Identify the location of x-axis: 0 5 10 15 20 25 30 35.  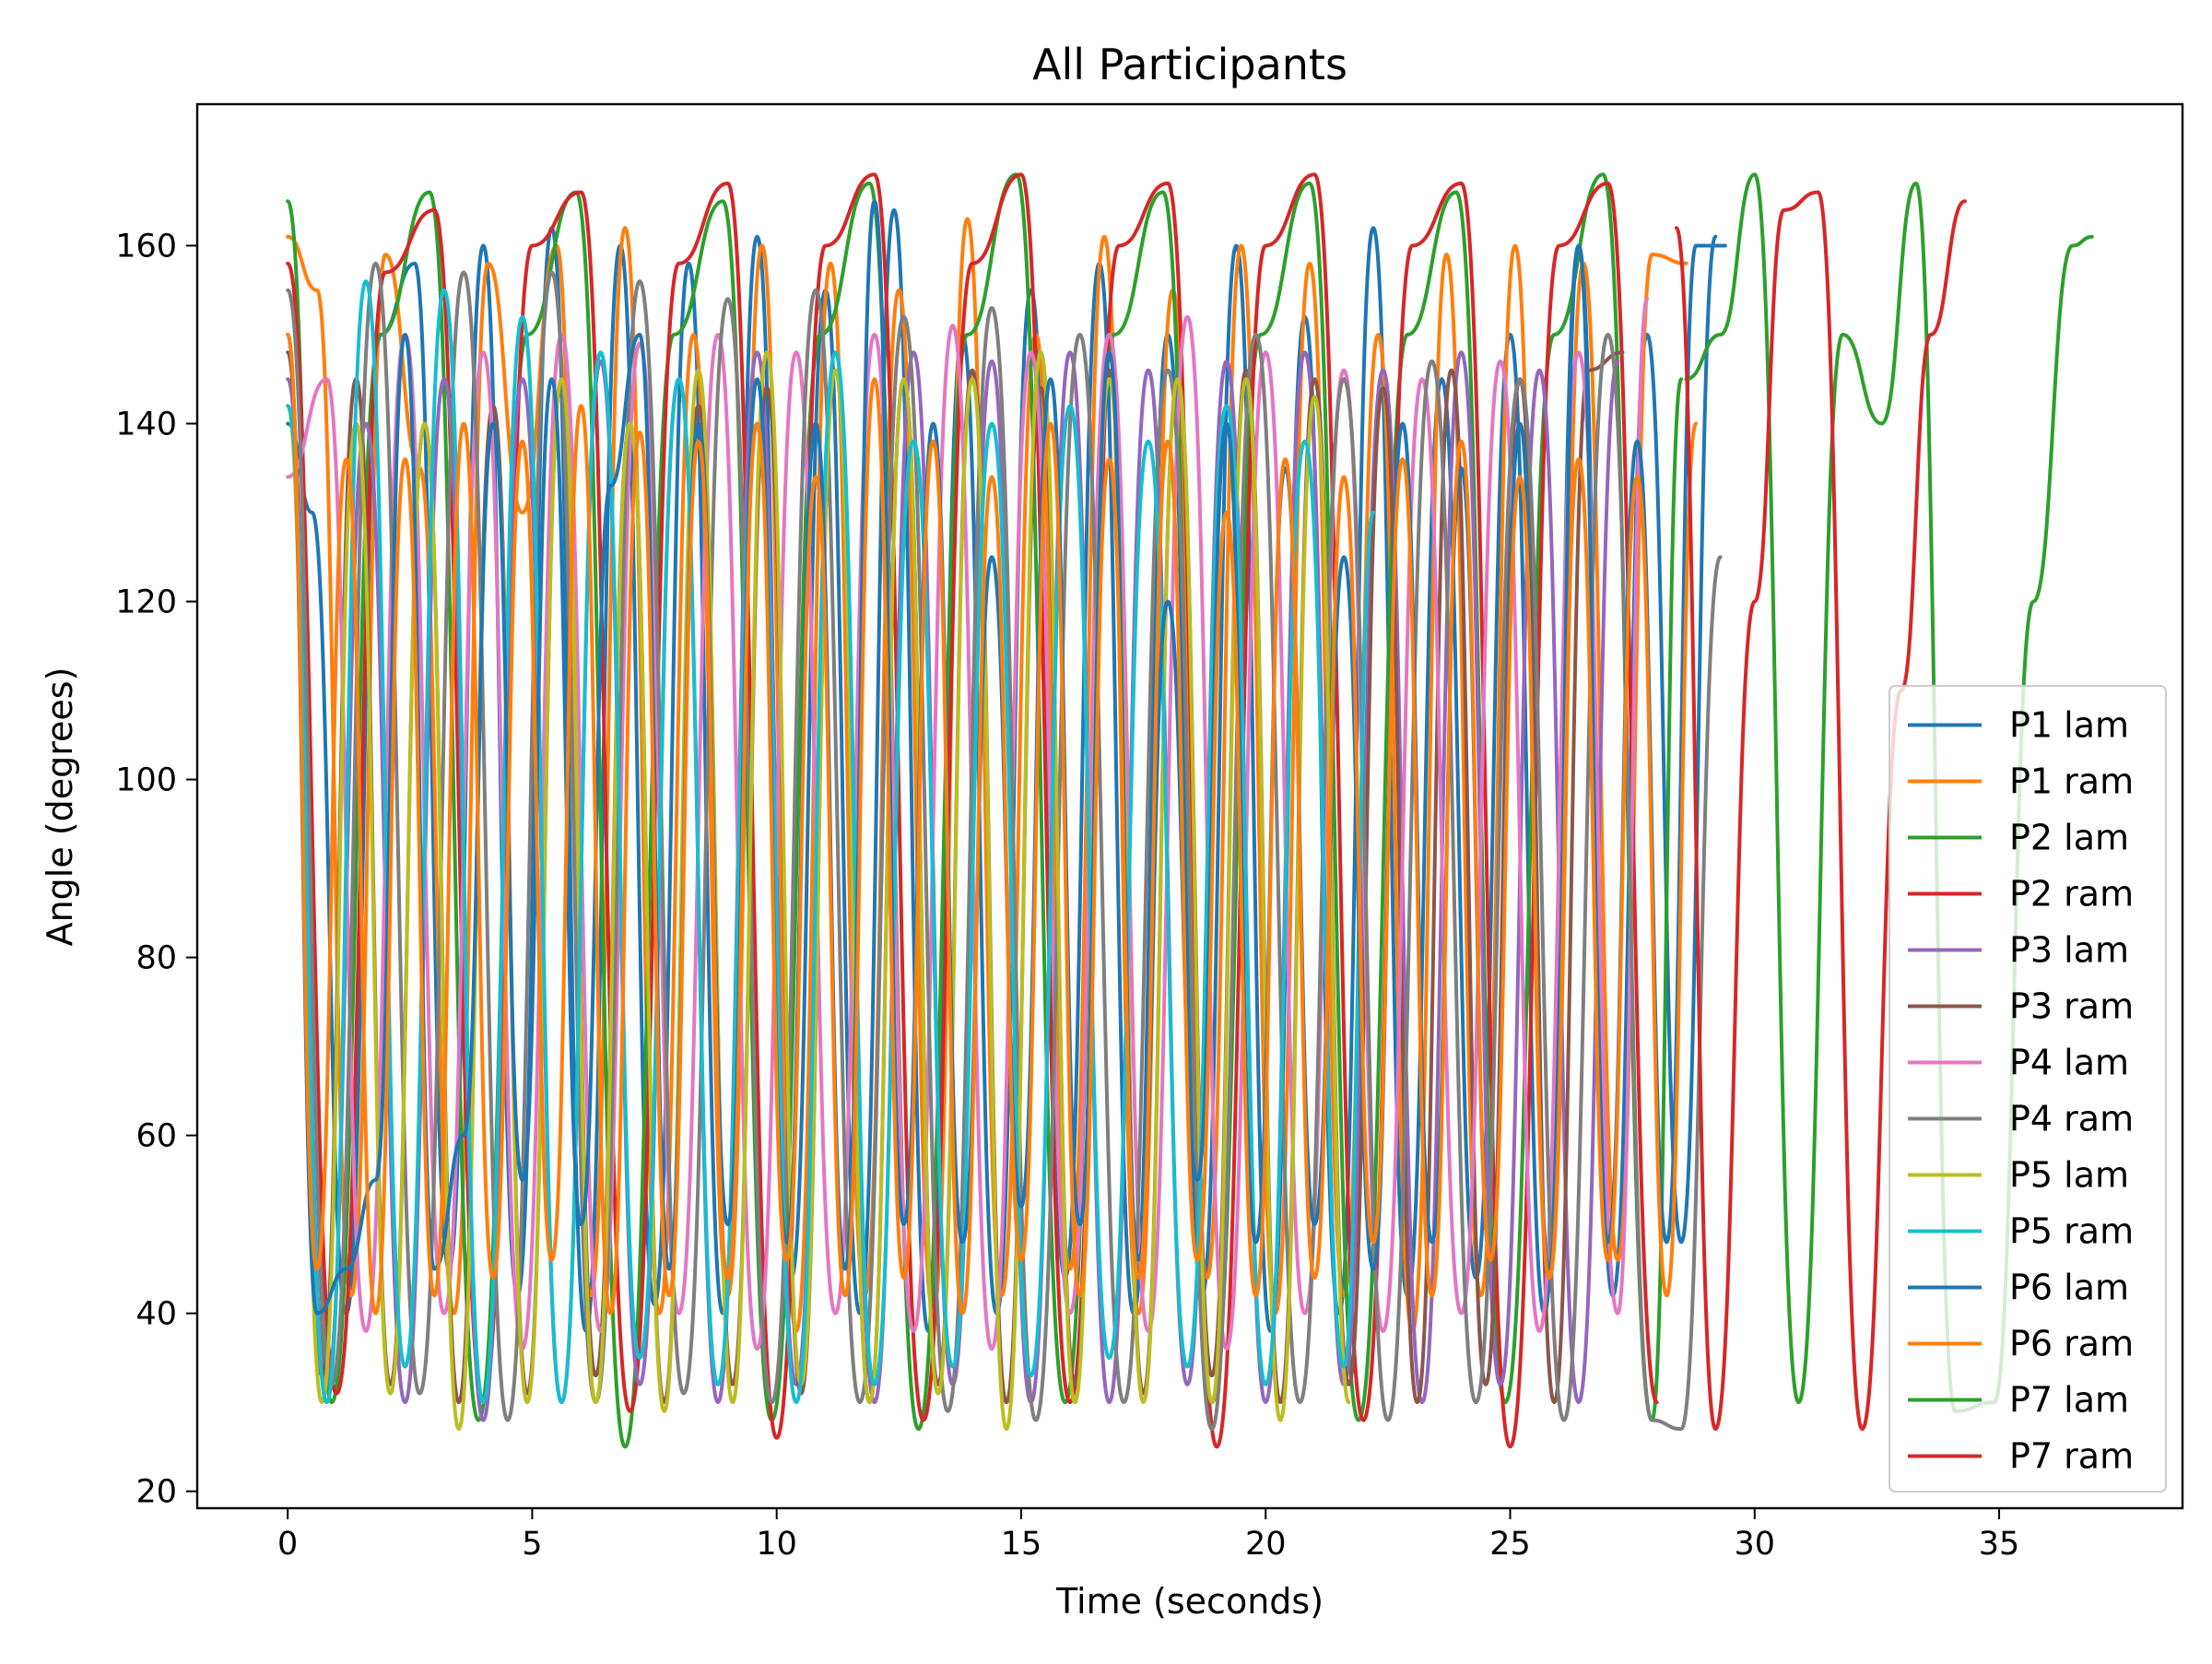
(1148, 1535).